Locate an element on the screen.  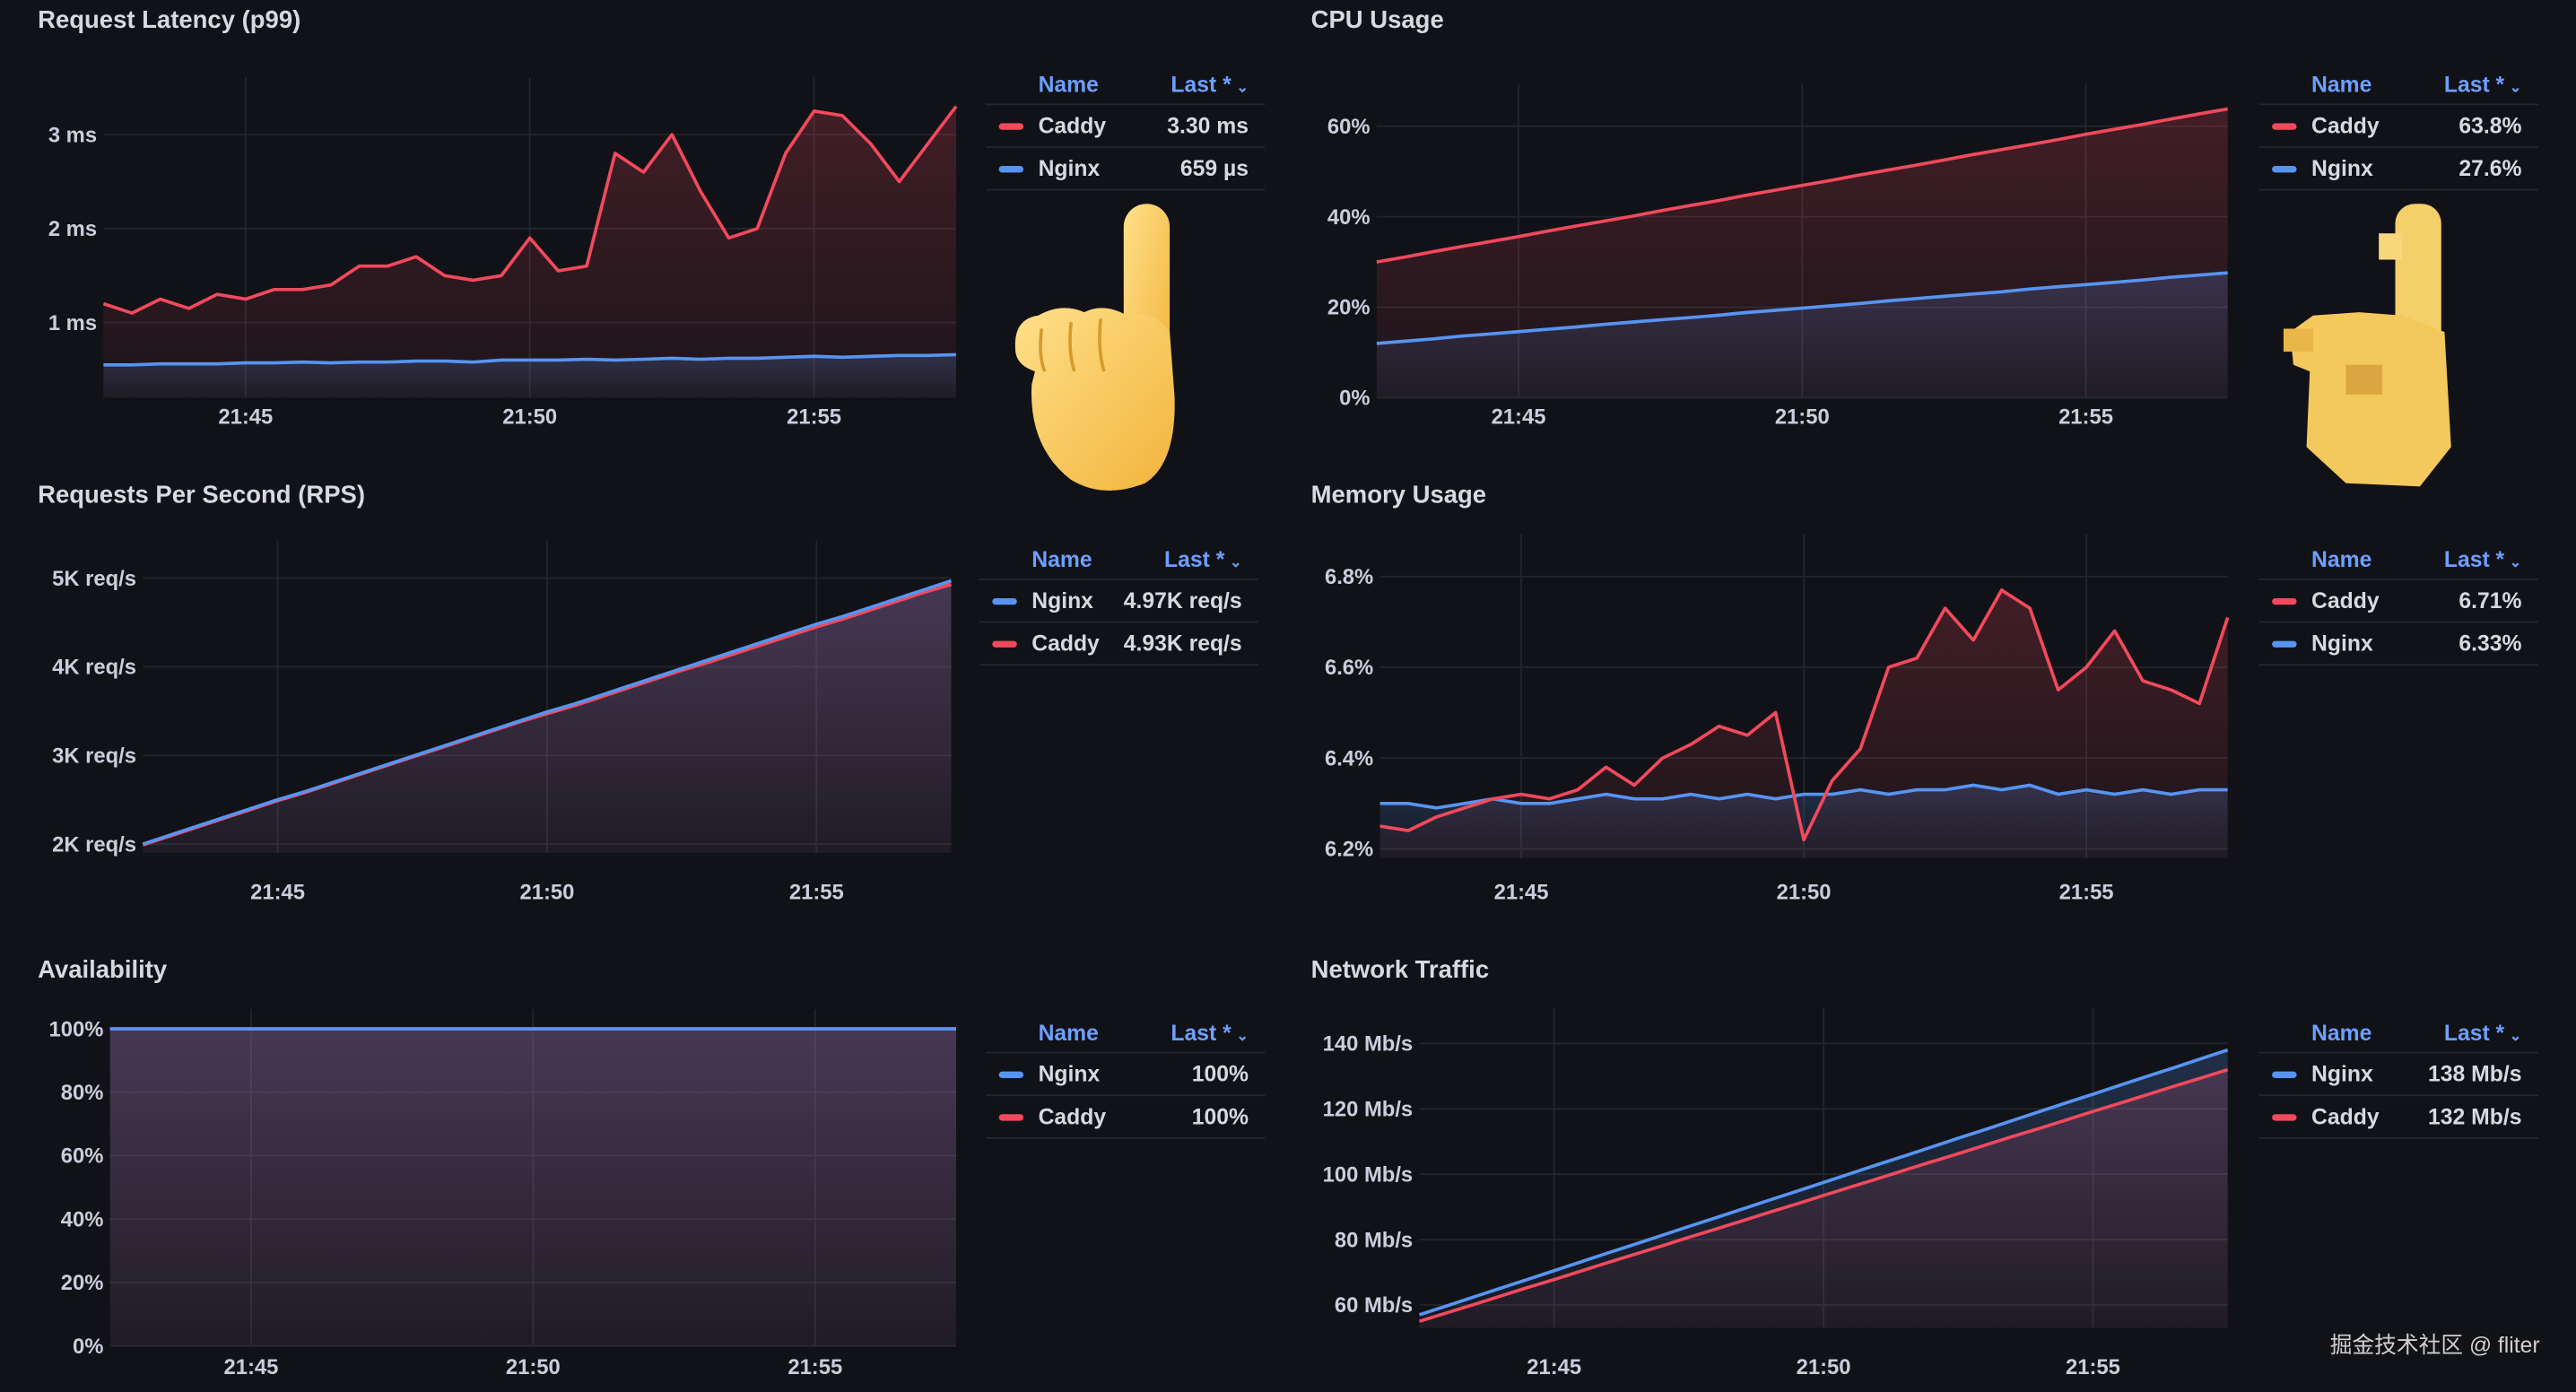
y-tick-label: 80% is located at coordinates (82, 1093).